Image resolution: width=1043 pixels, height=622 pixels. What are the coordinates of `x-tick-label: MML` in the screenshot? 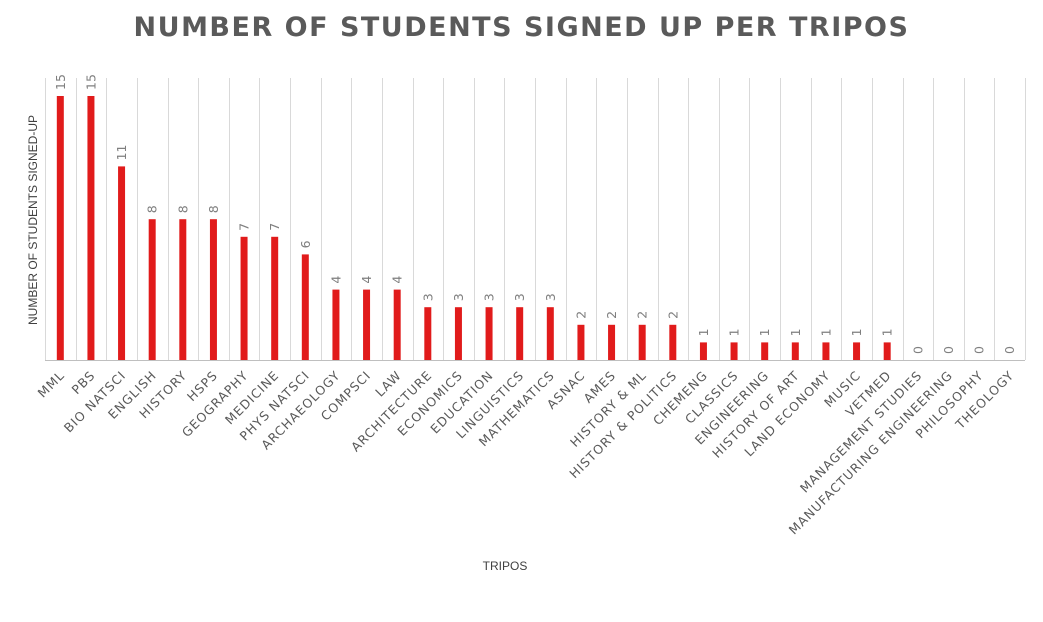 It's located at (51, 384).